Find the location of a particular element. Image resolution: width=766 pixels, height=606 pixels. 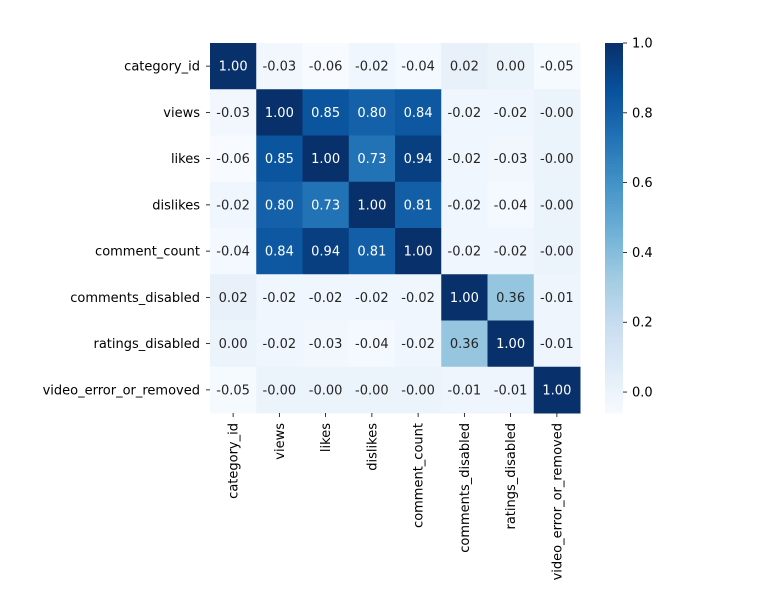

y-tick-label: category_id is located at coordinates (162, 67).